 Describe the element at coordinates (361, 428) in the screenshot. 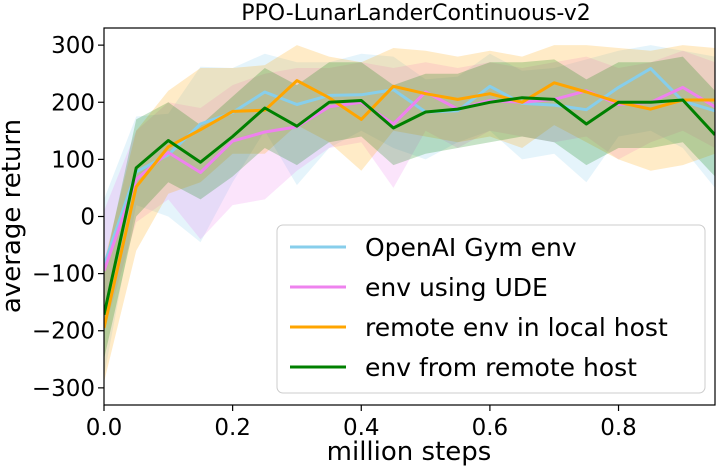

I see `x-tick-label: 0.4` at that location.